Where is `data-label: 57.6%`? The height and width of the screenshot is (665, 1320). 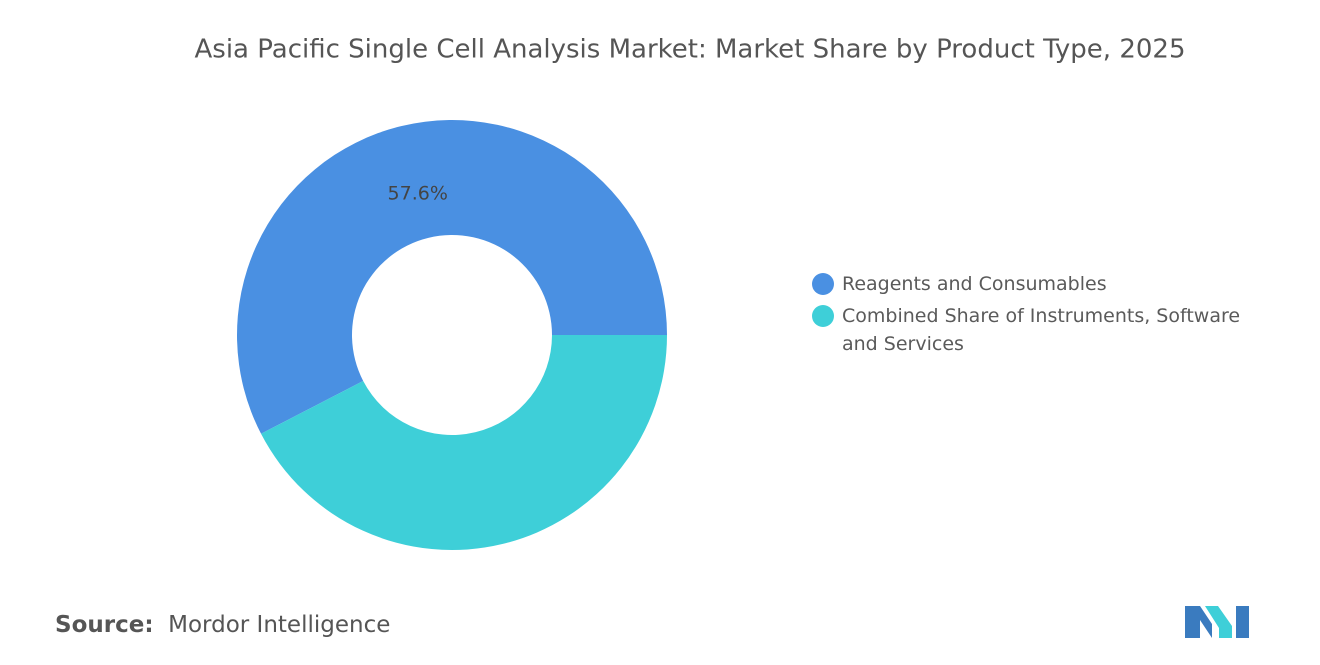
data-label: 57.6% is located at coordinates (418, 194).